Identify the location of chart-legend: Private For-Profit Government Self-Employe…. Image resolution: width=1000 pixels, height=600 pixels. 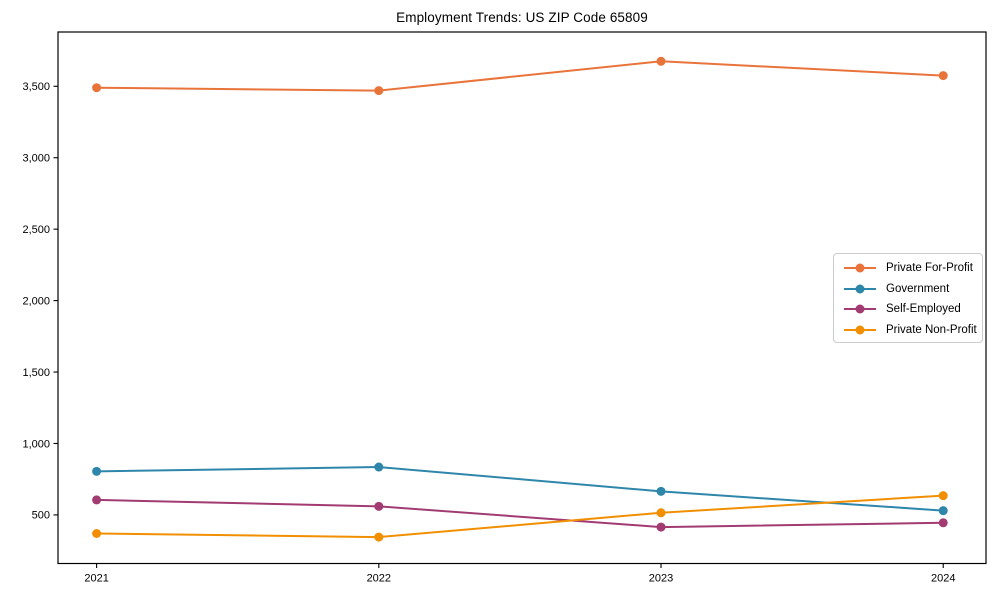
(908, 298).